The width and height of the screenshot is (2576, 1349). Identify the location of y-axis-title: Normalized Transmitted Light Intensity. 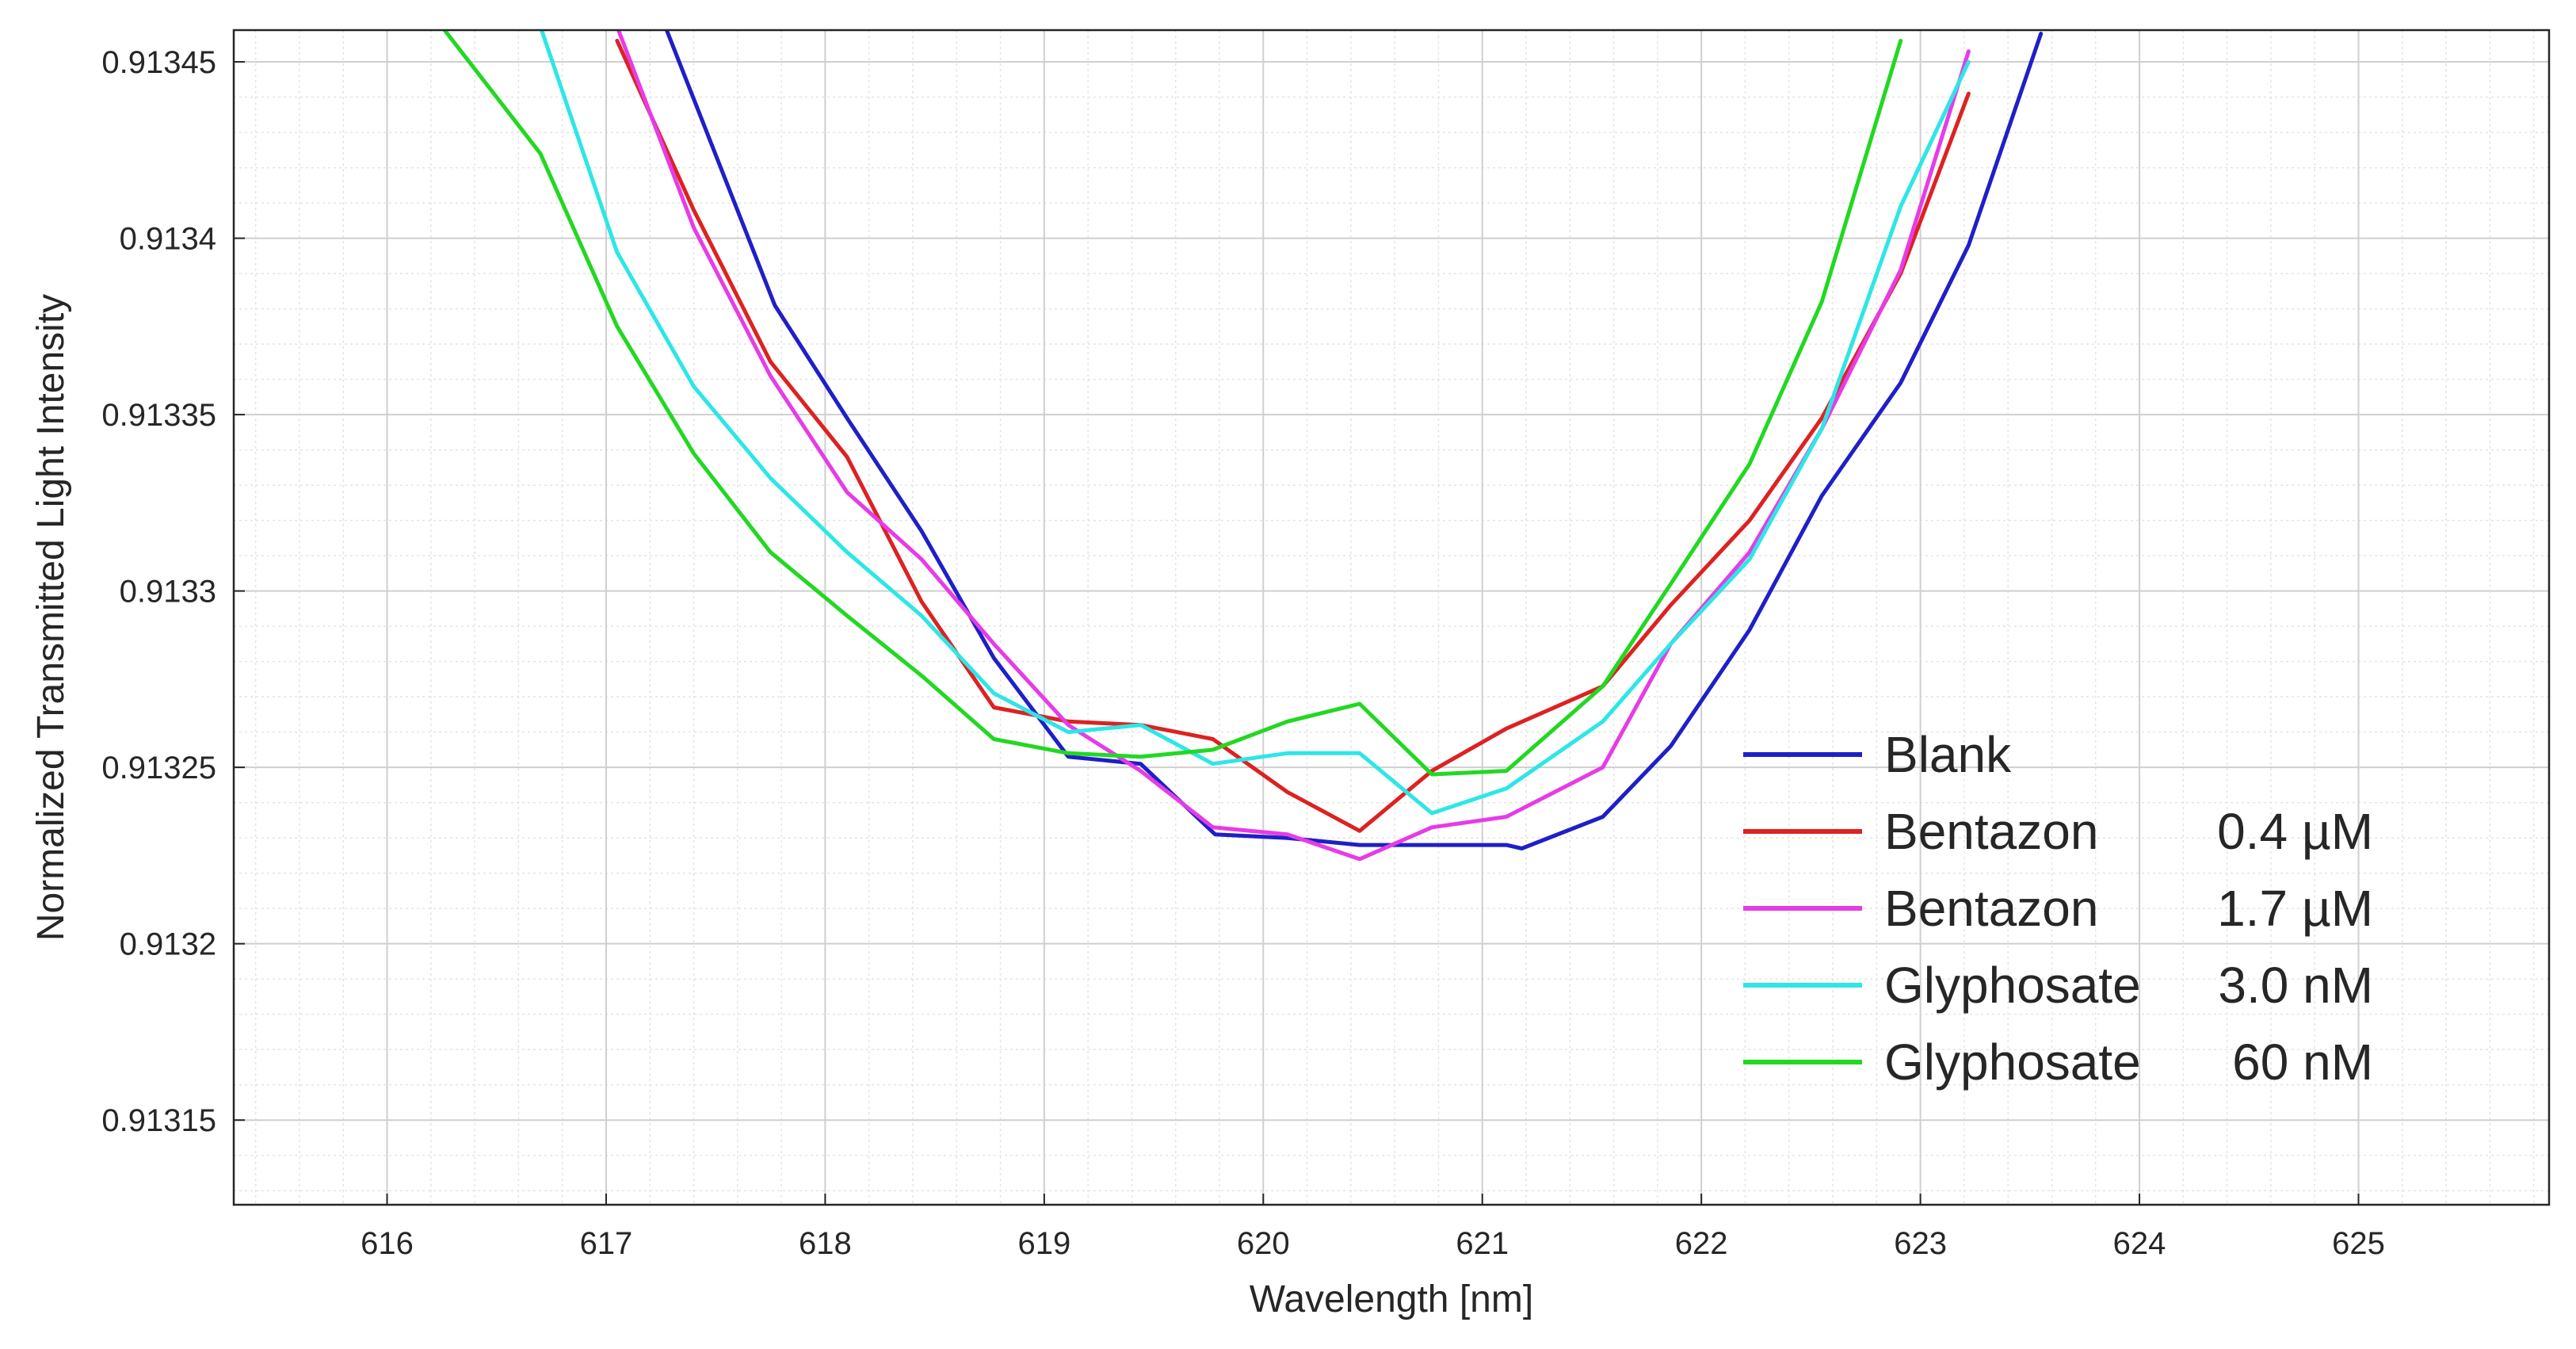
(51, 618).